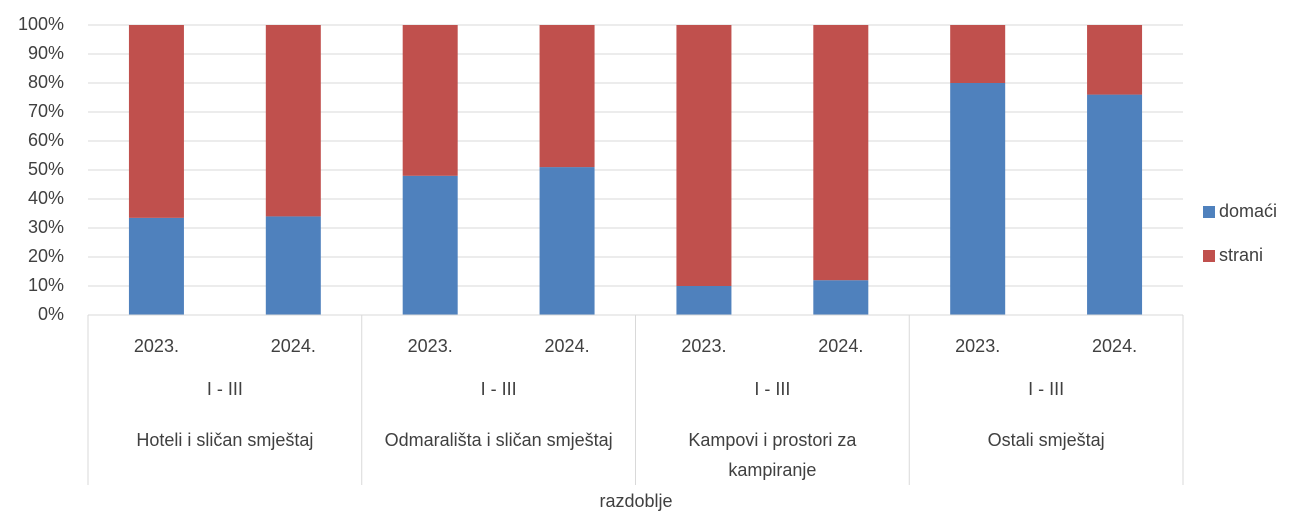 Image resolution: width=1305 pixels, height=516 pixels. What do you see at coordinates (46, 256) in the screenshot?
I see `y-tick-label: 20%` at bounding box center [46, 256].